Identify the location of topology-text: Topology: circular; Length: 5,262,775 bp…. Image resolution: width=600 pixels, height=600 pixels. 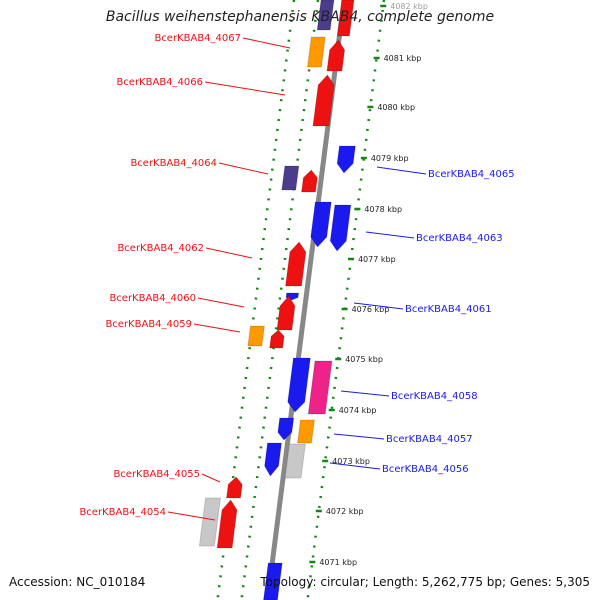
(425, 582).